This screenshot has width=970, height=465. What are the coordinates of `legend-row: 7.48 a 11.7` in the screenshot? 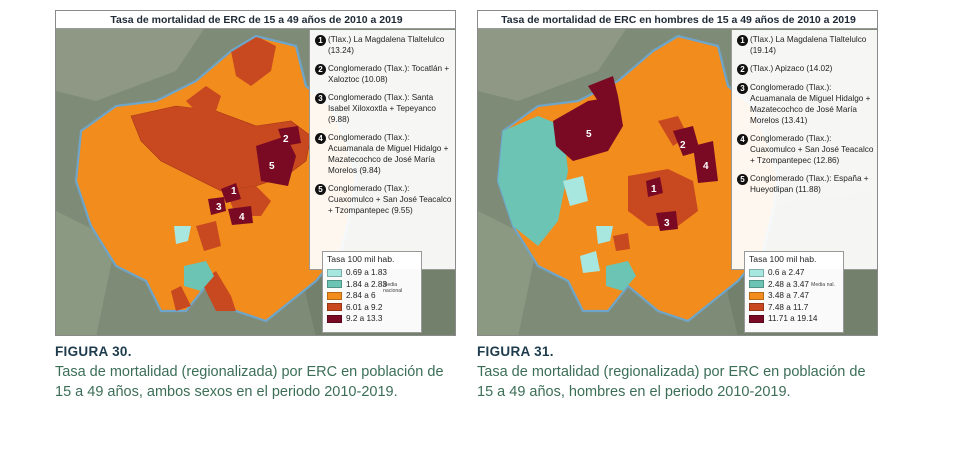 It's located at (794, 308).